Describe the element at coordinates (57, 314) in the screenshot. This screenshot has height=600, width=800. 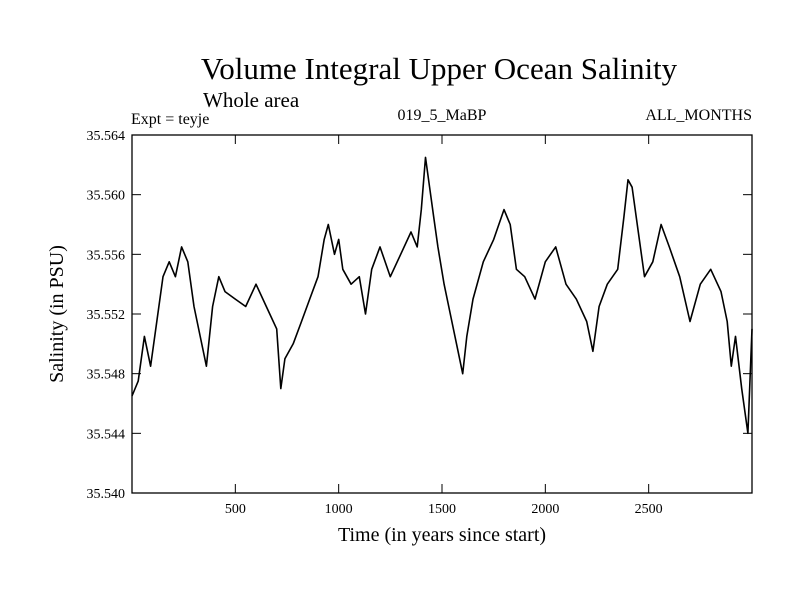
I see `y-axis-label: Salinity (in PSU)` at that location.